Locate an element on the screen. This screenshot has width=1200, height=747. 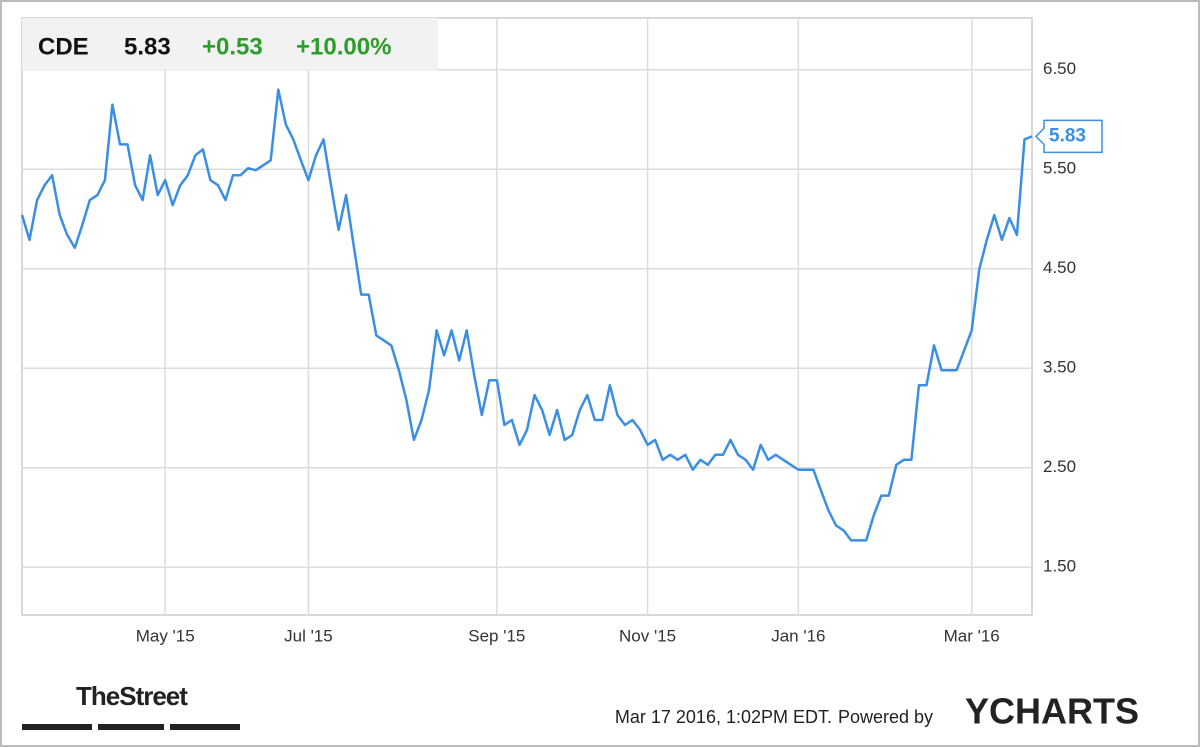
y-tick-label: 2.50 is located at coordinates (1059, 466).